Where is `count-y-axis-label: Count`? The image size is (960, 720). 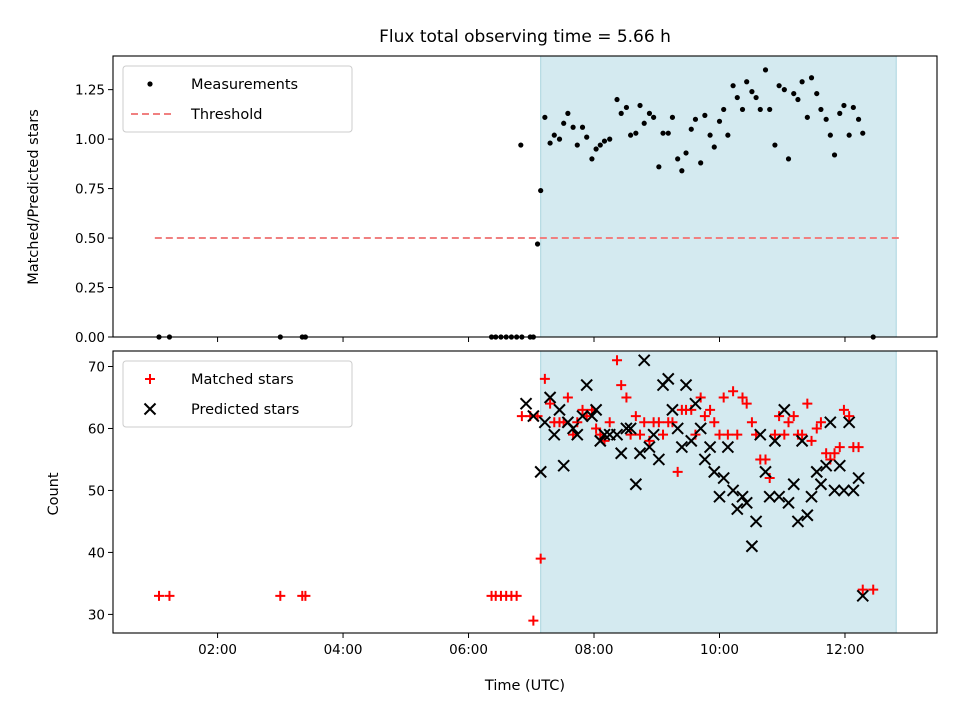
count-y-axis-label: Count is located at coordinates (54, 493).